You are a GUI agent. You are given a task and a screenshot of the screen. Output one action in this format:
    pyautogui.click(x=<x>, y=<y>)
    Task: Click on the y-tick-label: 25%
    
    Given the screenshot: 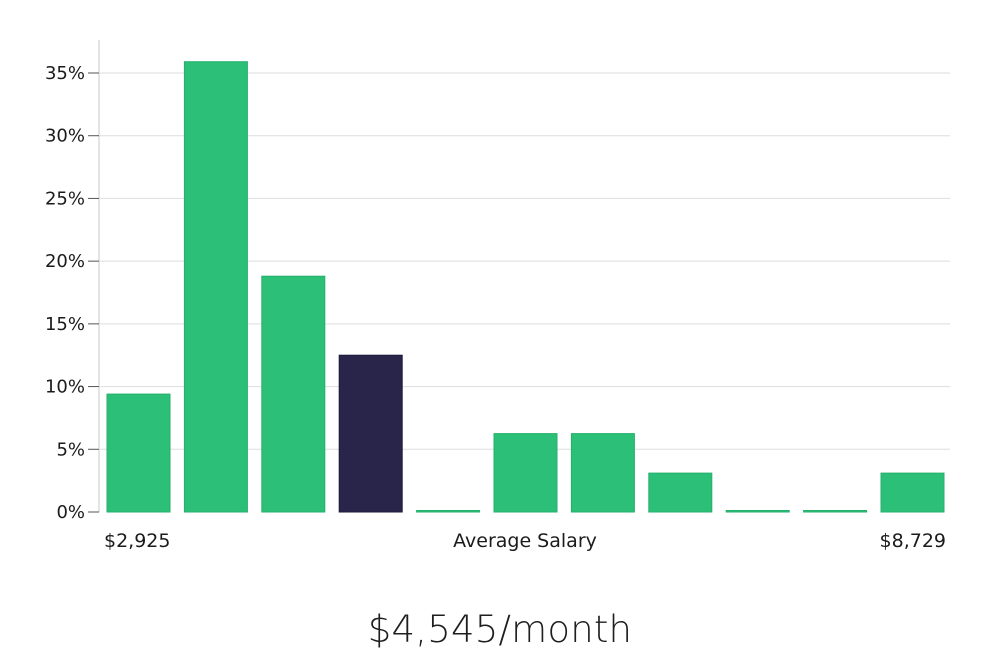 What is the action you would take?
    pyautogui.click(x=65, y=198)
    